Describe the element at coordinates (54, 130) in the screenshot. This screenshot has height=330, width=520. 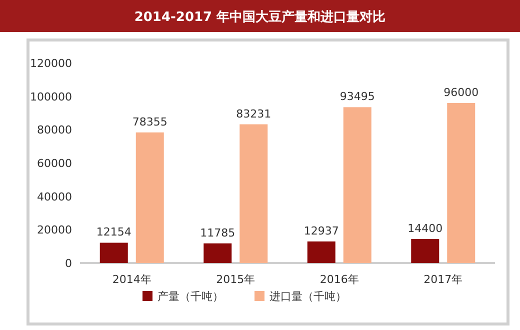
I see `y-tick-label: 80000` at that location.